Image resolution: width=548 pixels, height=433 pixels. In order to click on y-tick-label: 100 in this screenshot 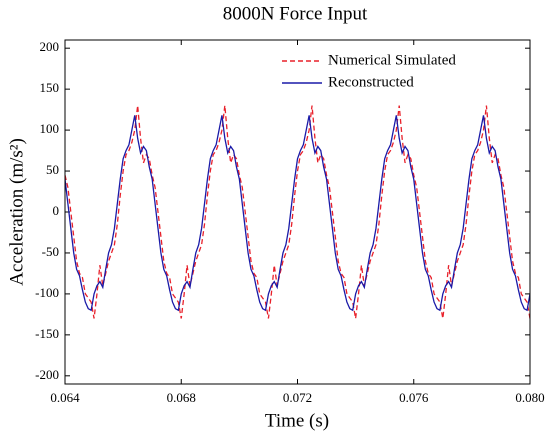, I will do `click(50, 128)`.